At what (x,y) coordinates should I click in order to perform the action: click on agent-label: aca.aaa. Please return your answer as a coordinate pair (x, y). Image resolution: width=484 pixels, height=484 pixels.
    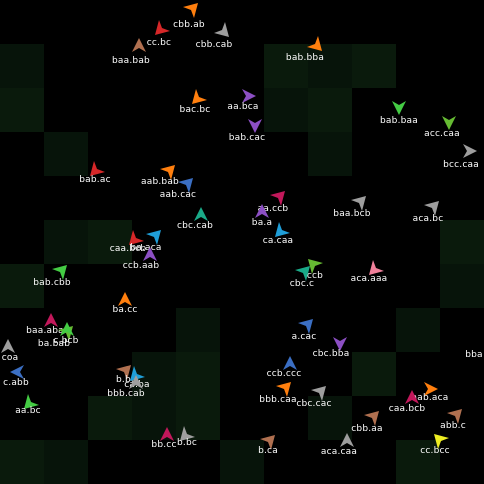
    Looking at the image, I should click on (369, 279).